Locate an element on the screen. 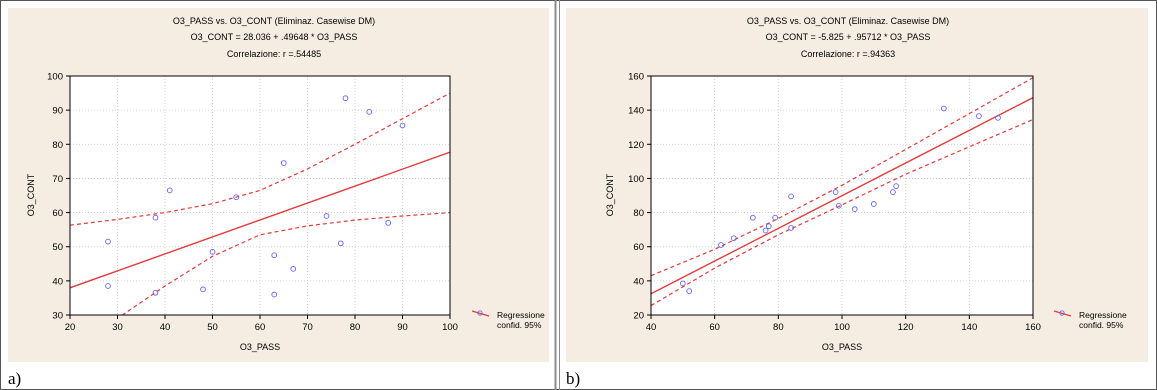 The height and width of the screenshot is (390, 1157). x-tick-label: 160 is located at coordinates (1033, 327).